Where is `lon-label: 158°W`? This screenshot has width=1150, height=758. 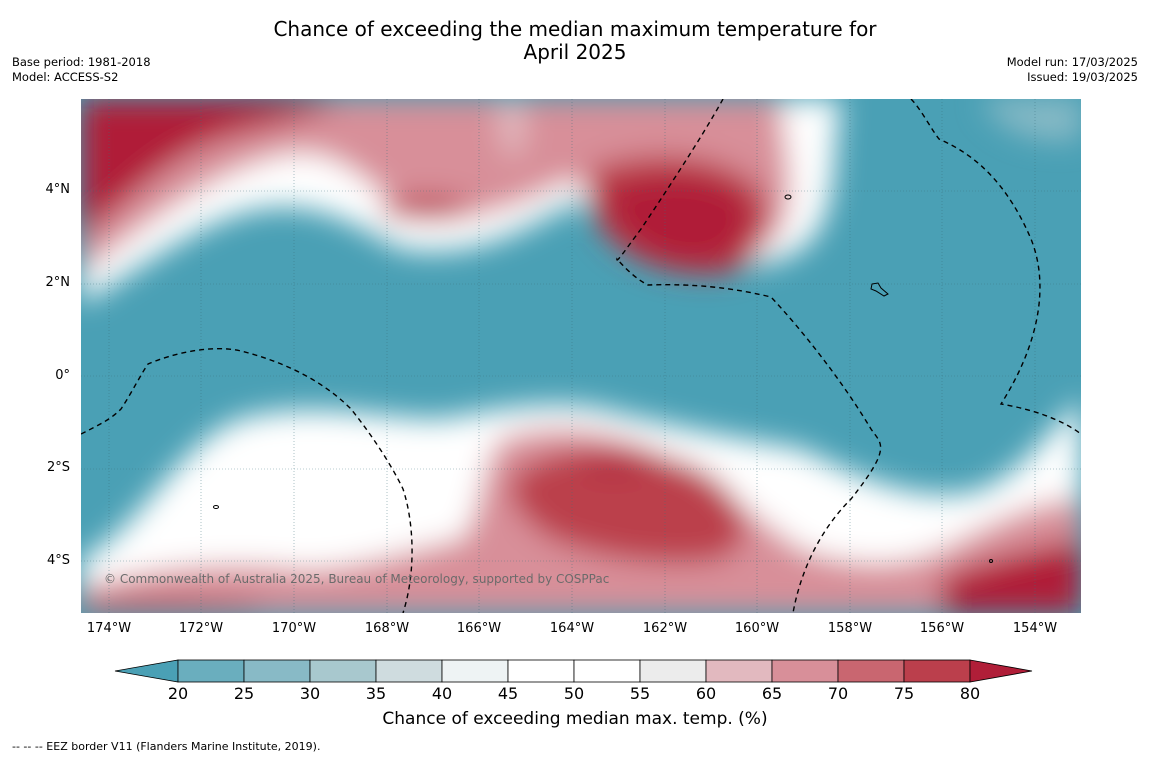 lon-label: 158°W is located at coordinates (850, 628).